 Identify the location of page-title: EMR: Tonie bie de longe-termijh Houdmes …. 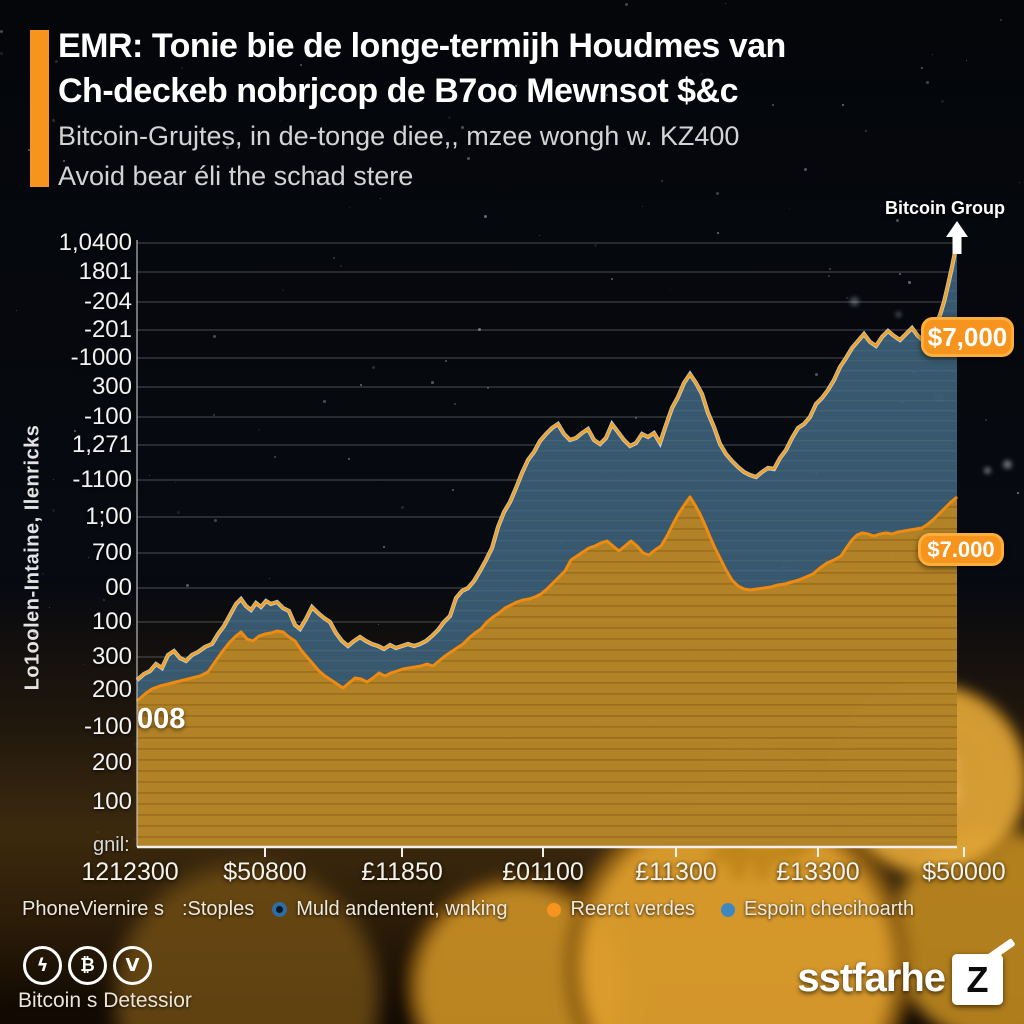
(523, 69).